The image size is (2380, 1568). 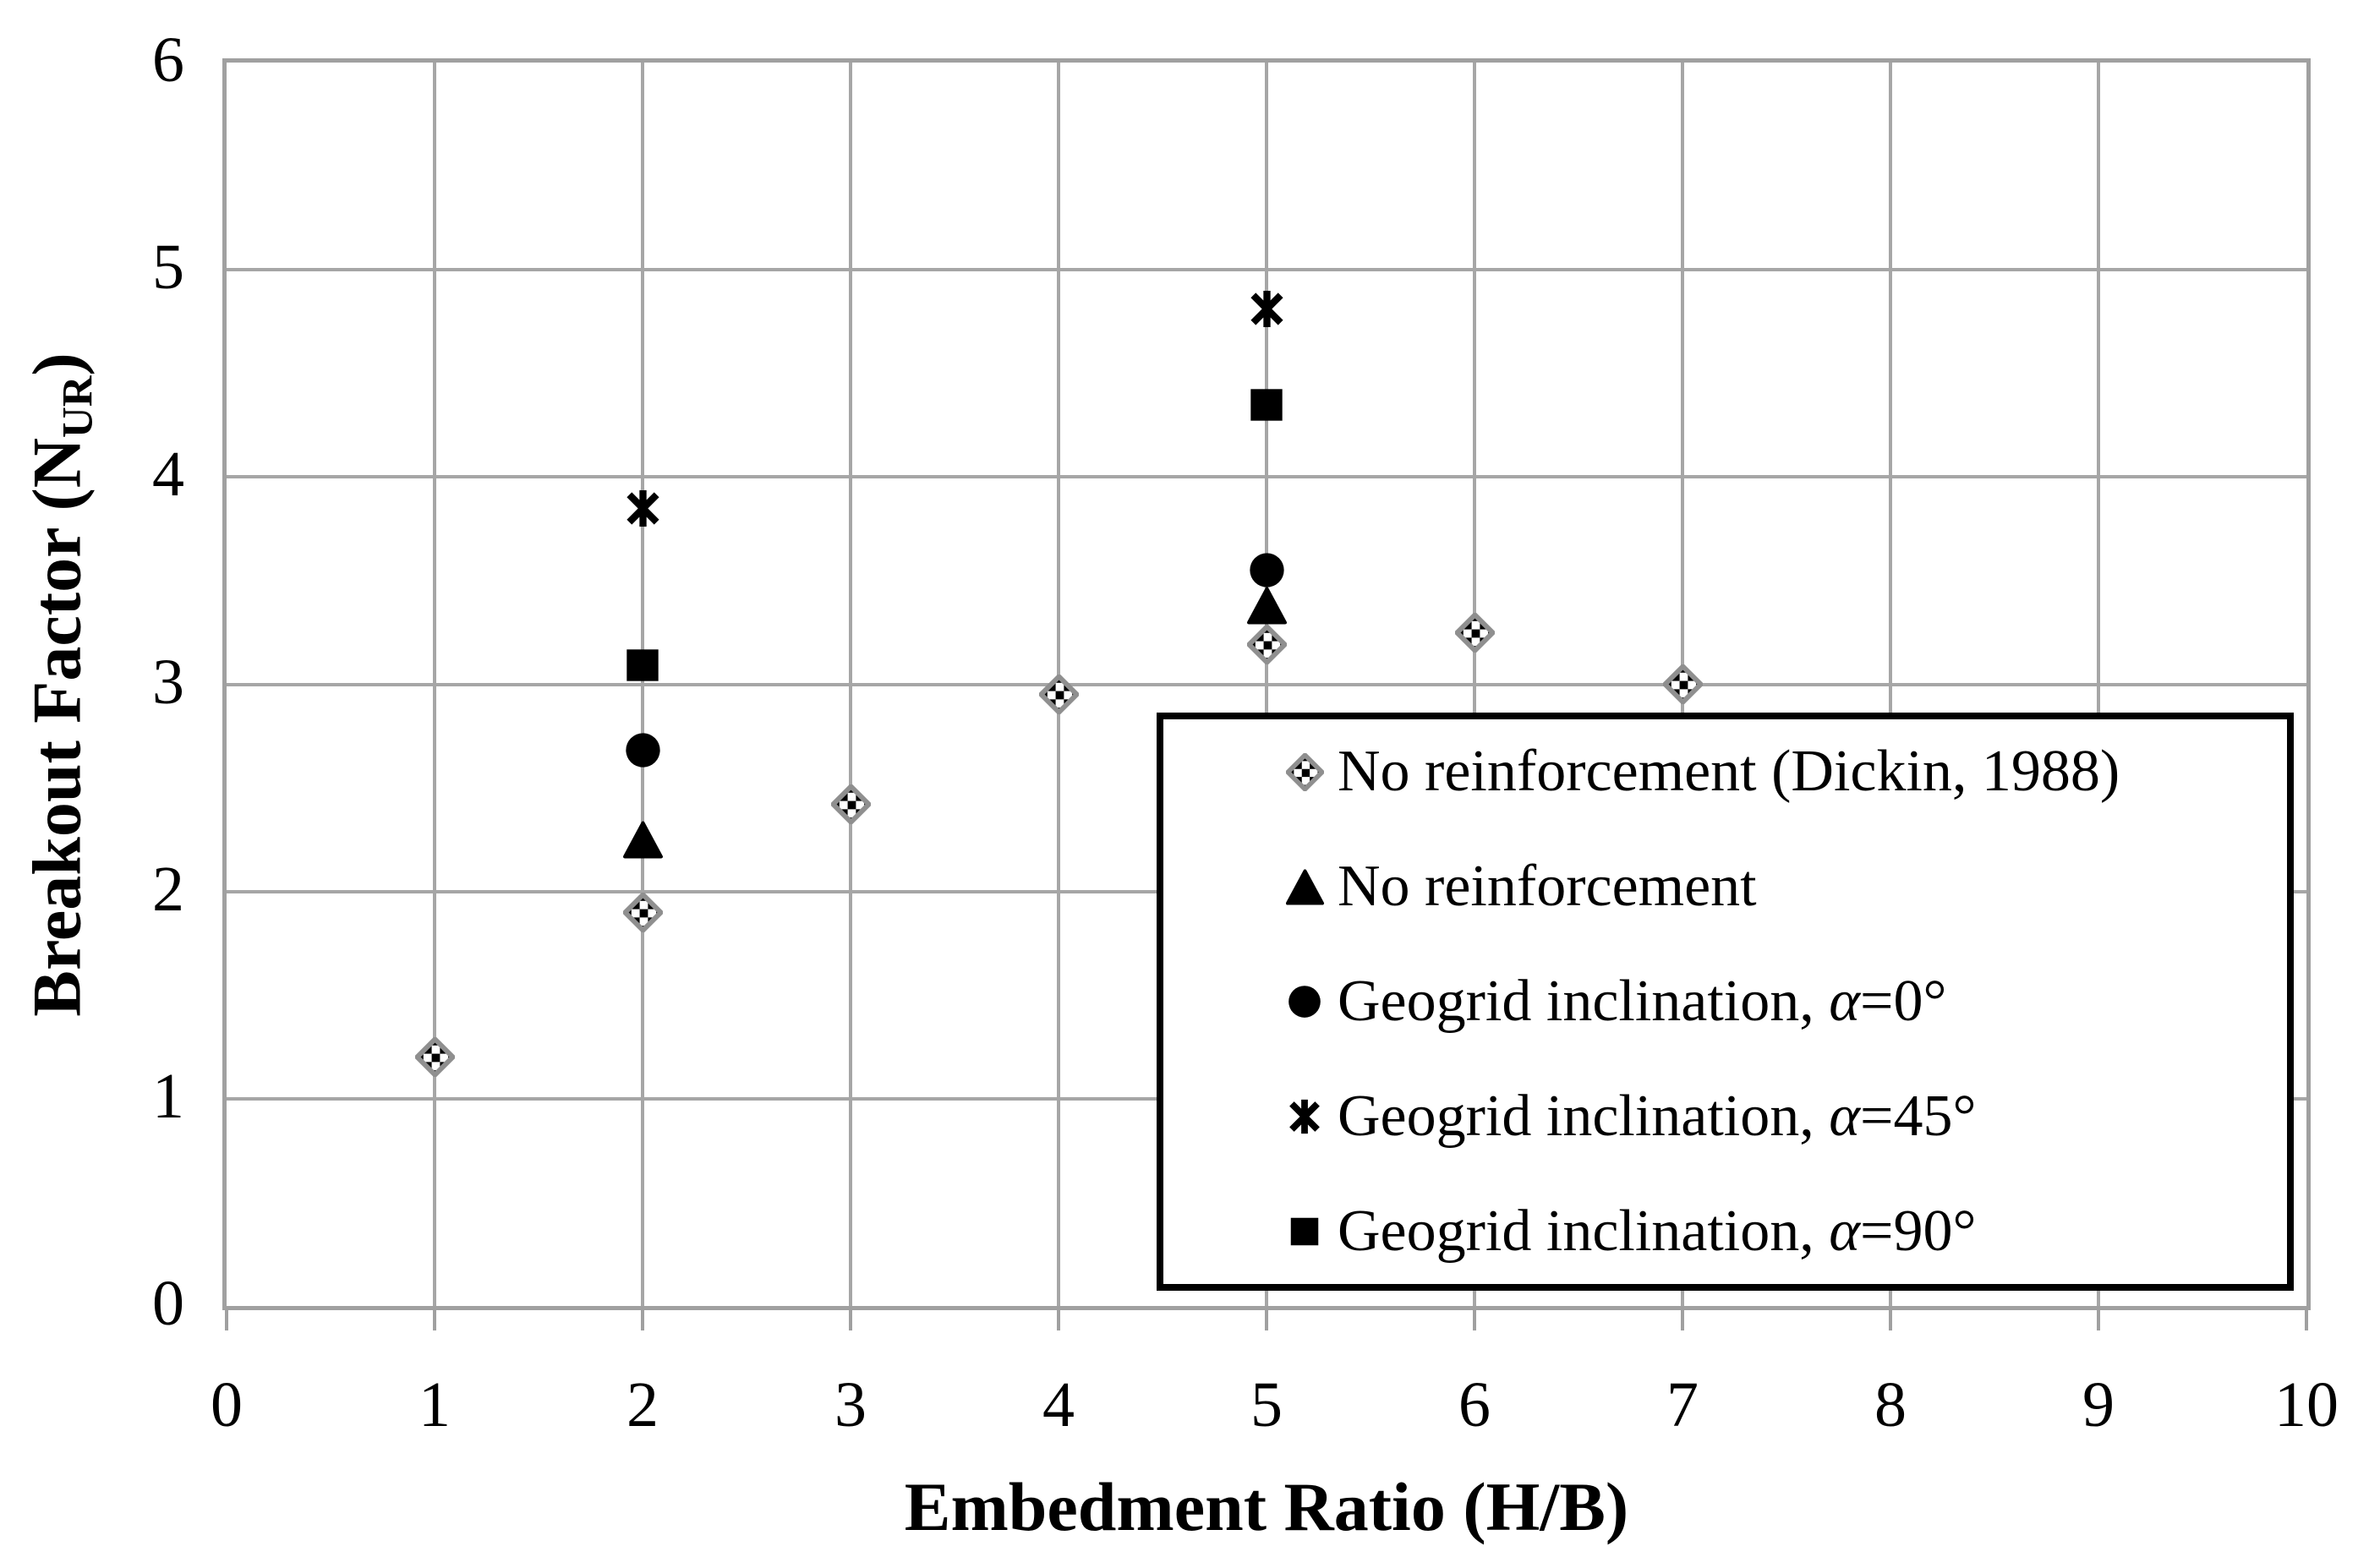 What do you see at coordinates (1903, 1001) in the screenshot?
I see `legend-label-text: =0°` at bounding box center [1903, 1001].